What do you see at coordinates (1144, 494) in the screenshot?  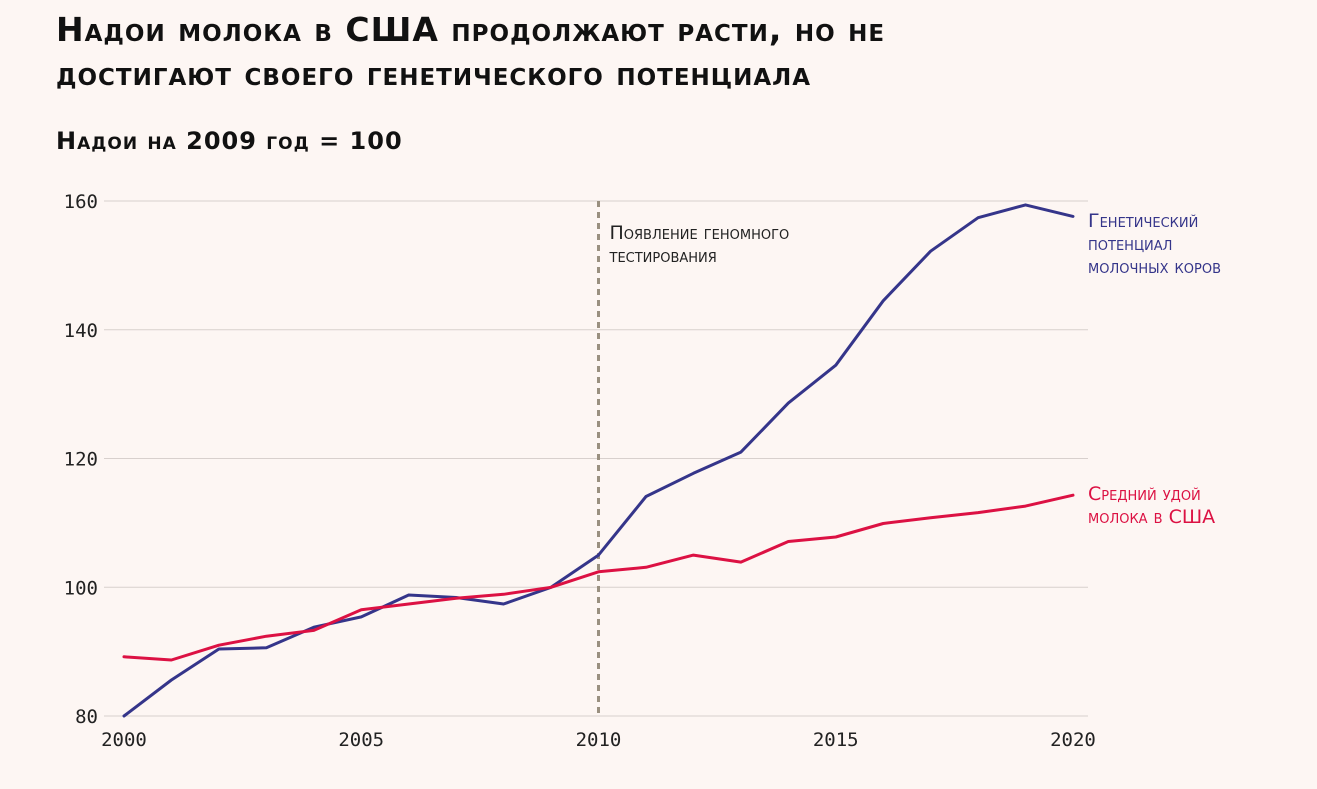 I see `series-label-milk: Средний удой` at bounding box center [1144, 494].